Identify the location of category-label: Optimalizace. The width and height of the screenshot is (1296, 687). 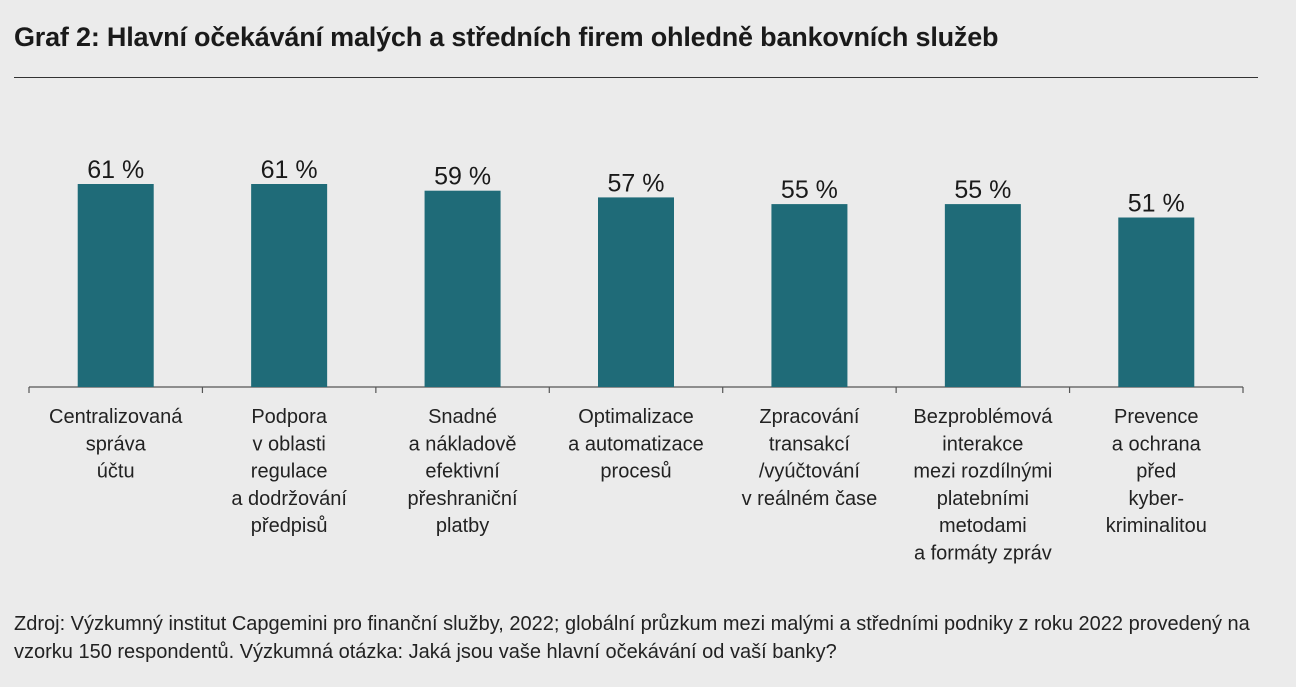
(636, 417).